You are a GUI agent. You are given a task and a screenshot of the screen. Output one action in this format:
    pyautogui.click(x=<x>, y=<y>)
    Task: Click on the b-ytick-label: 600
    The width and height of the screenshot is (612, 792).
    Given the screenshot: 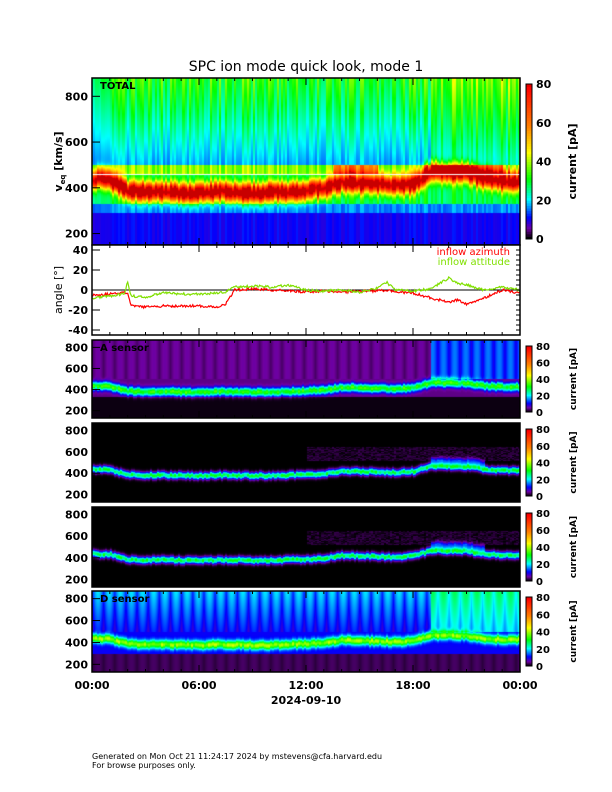 What is the action you would take?
    pyautogui.click(x=76, y=452)
    